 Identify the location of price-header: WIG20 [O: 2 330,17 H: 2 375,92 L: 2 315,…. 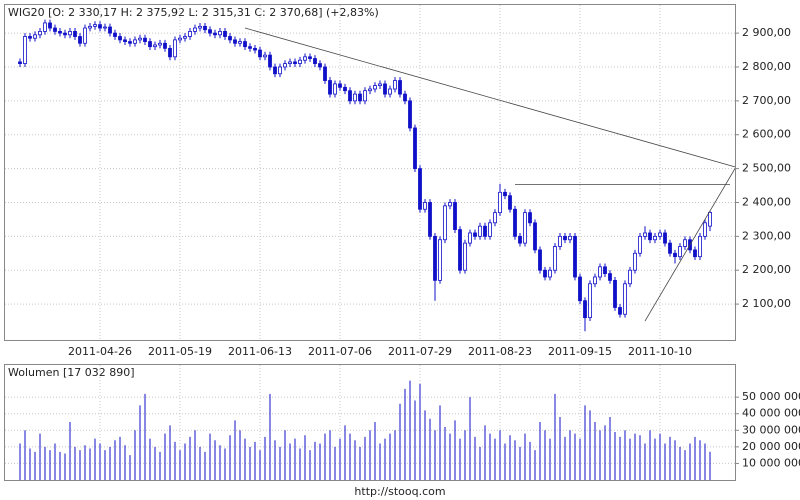
(193, 12).